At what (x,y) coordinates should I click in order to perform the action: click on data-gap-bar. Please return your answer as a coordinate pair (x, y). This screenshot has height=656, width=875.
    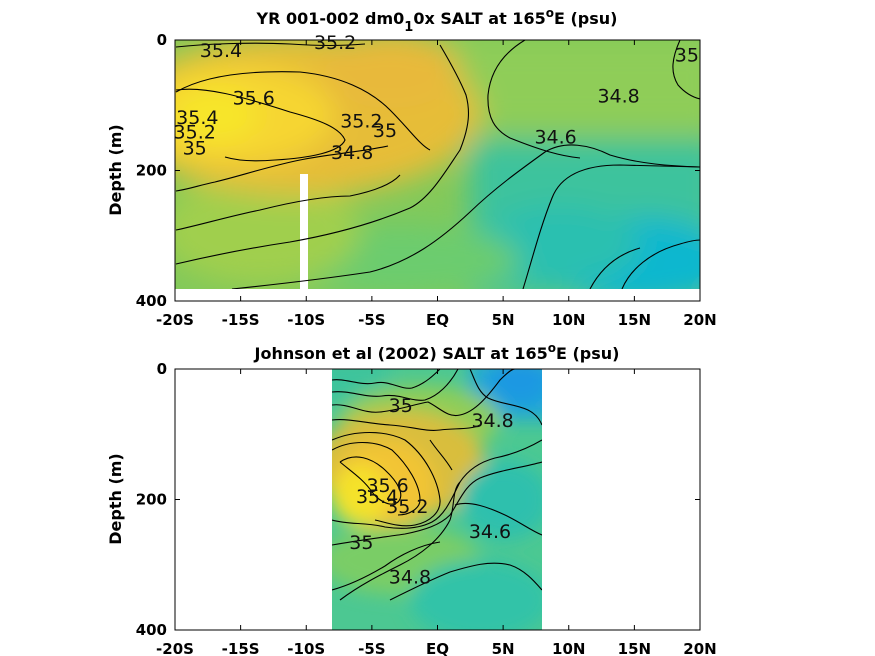
    Looking at the image, I should click on (304, 231).